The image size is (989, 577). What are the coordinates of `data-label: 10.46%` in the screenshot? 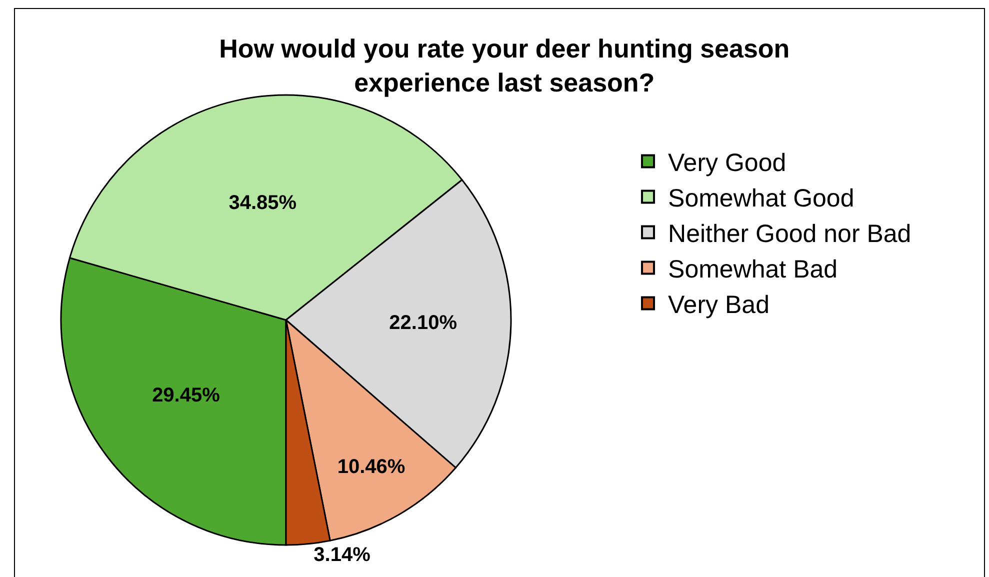 It's located at (371, 467).